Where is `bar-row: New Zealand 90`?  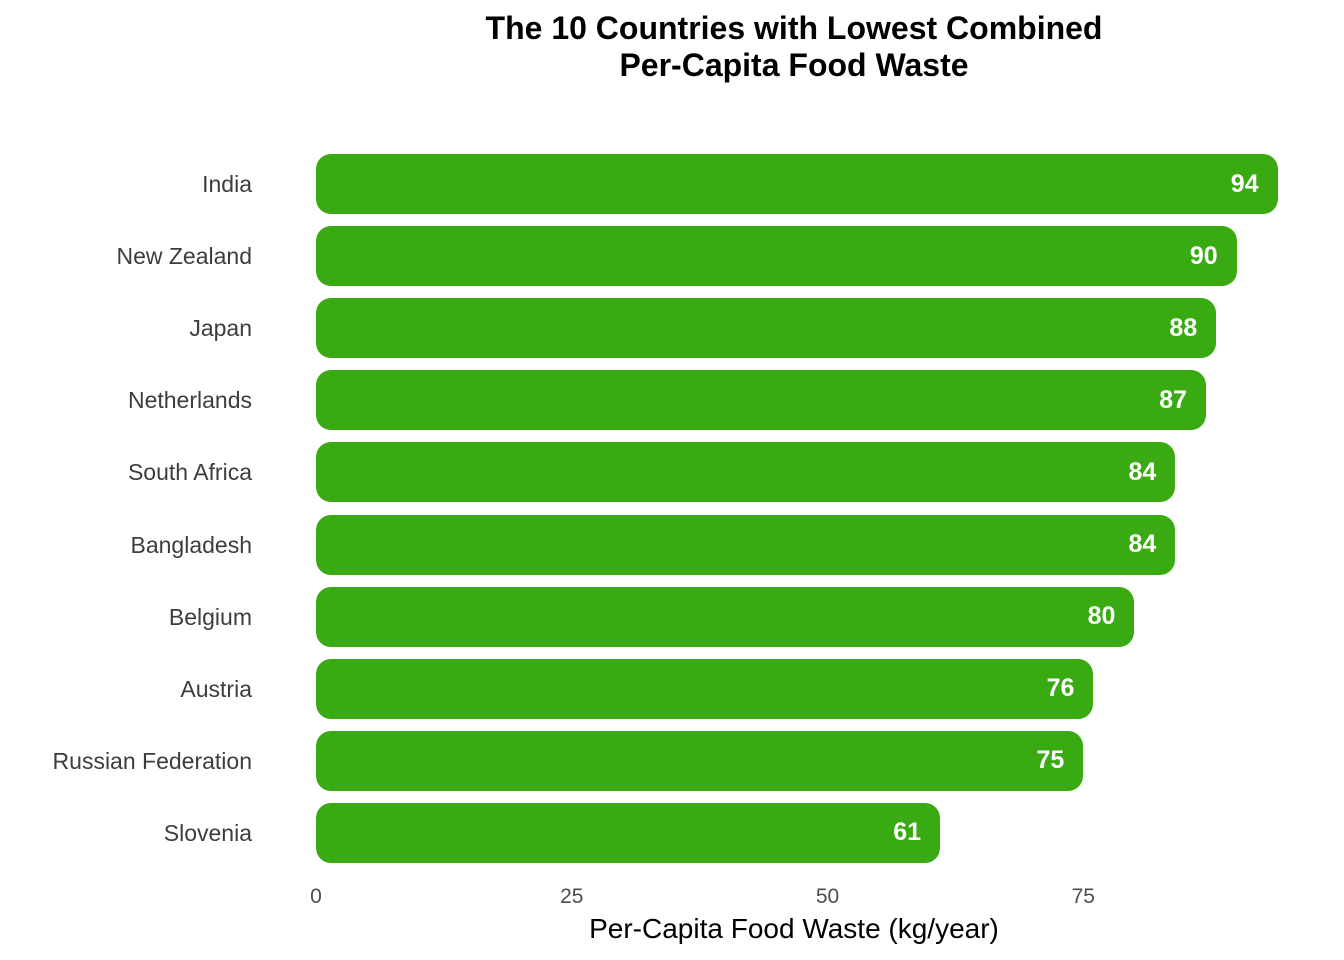 bar-row: New Zealand 90 is located at coordinates (672, 256).